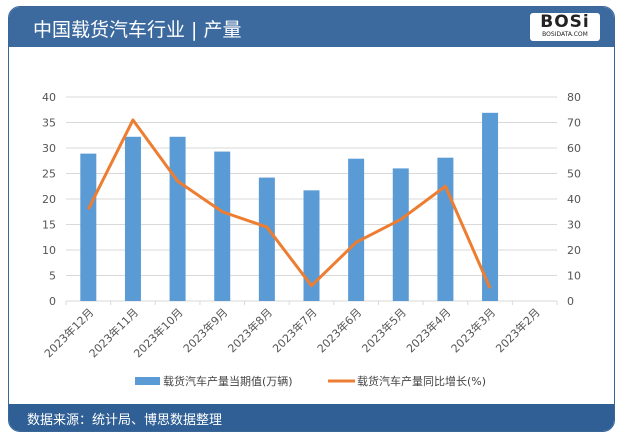 This screenshot has height=435, width=623. What do you see at coordinates (428, 330) in the screenshot?
I see `x-tick-label: 2023年4月` at bounding box center [428, 330].